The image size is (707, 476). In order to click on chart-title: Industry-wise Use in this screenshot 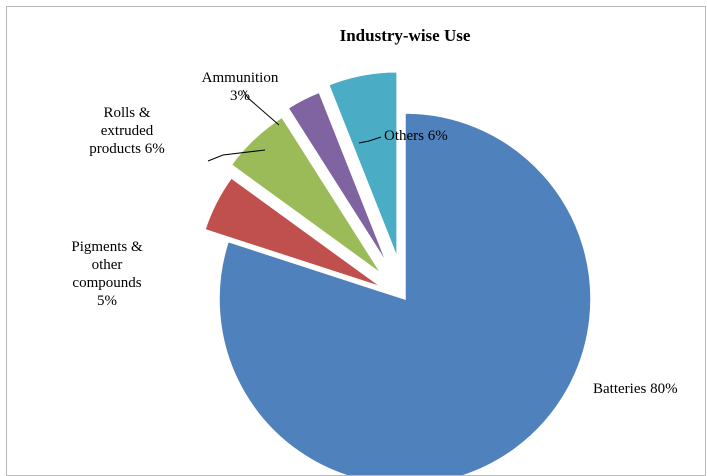, I will do `click(405, 35)`.